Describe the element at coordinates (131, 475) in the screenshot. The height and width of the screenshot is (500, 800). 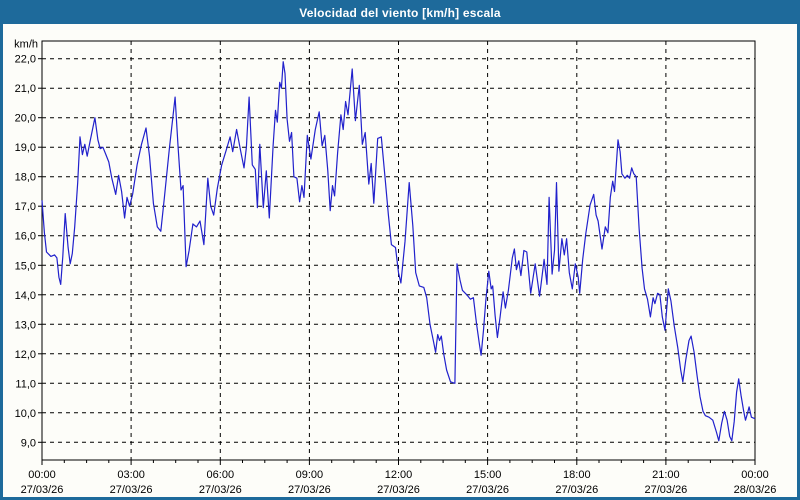
I see `svg-text: 03:00` at that location.